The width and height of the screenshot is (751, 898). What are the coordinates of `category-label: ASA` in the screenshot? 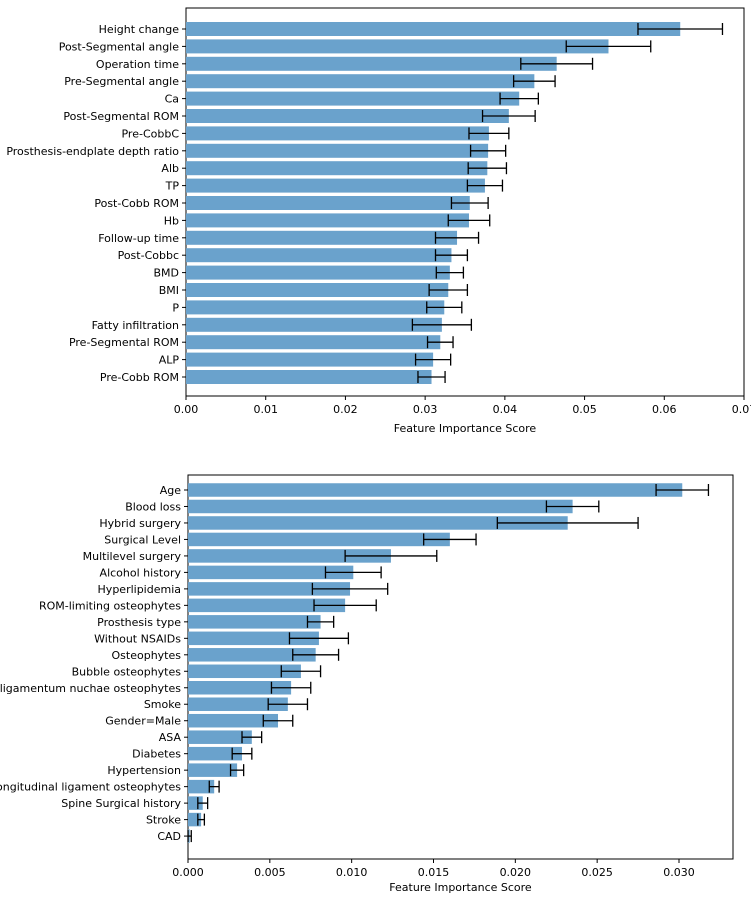 It's located at (170, 737).